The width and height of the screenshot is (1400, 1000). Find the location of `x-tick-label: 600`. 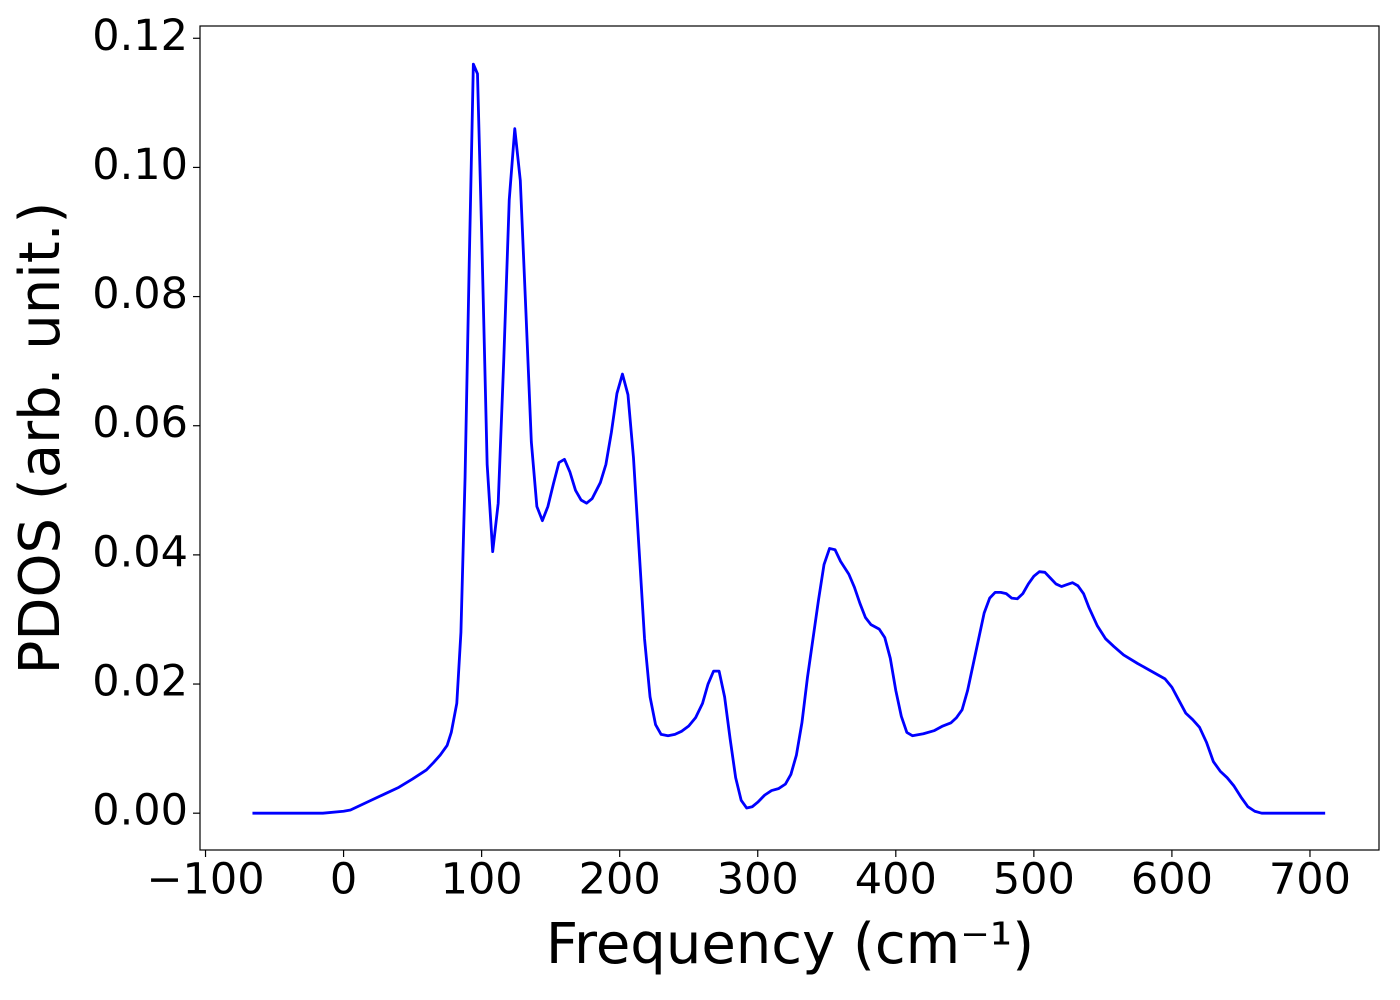

x-tick-label: 600 is located at coordinates (1172, 880).